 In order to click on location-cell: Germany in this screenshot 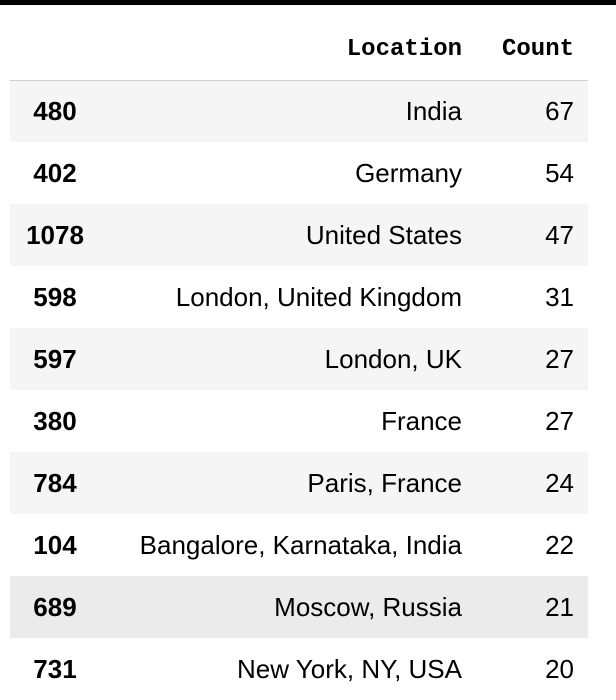, I will do `click(408, 172)`.